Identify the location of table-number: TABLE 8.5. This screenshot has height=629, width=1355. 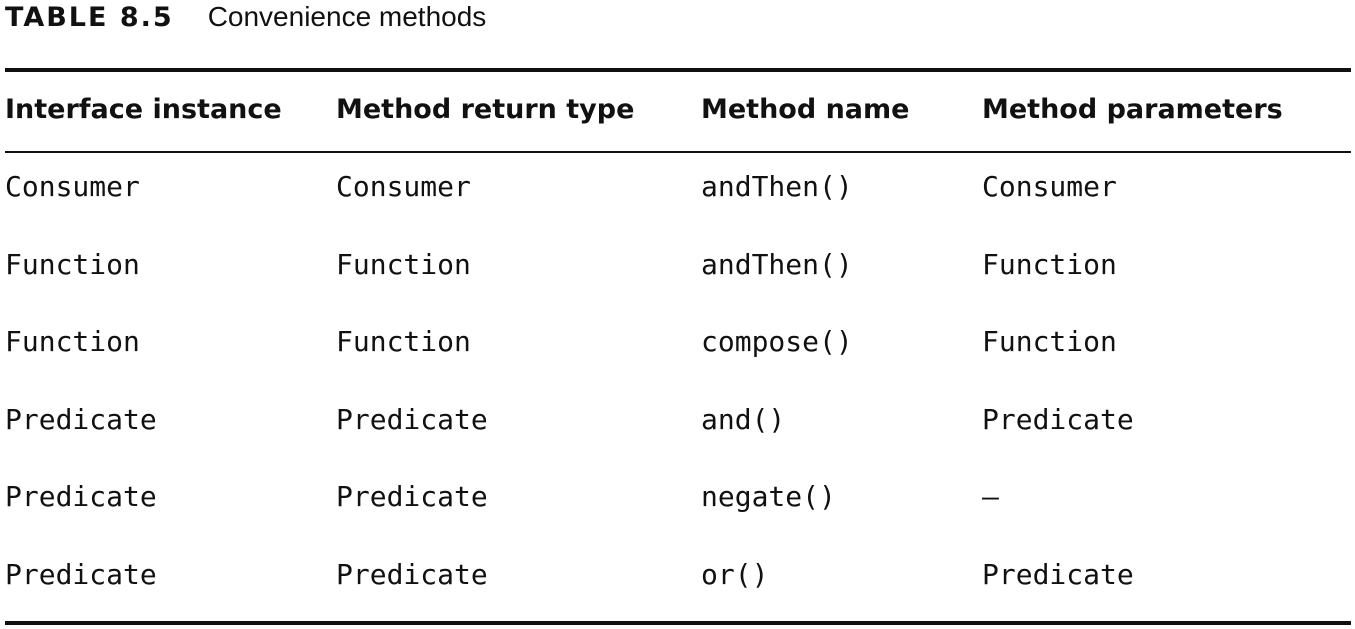
(89, 17).